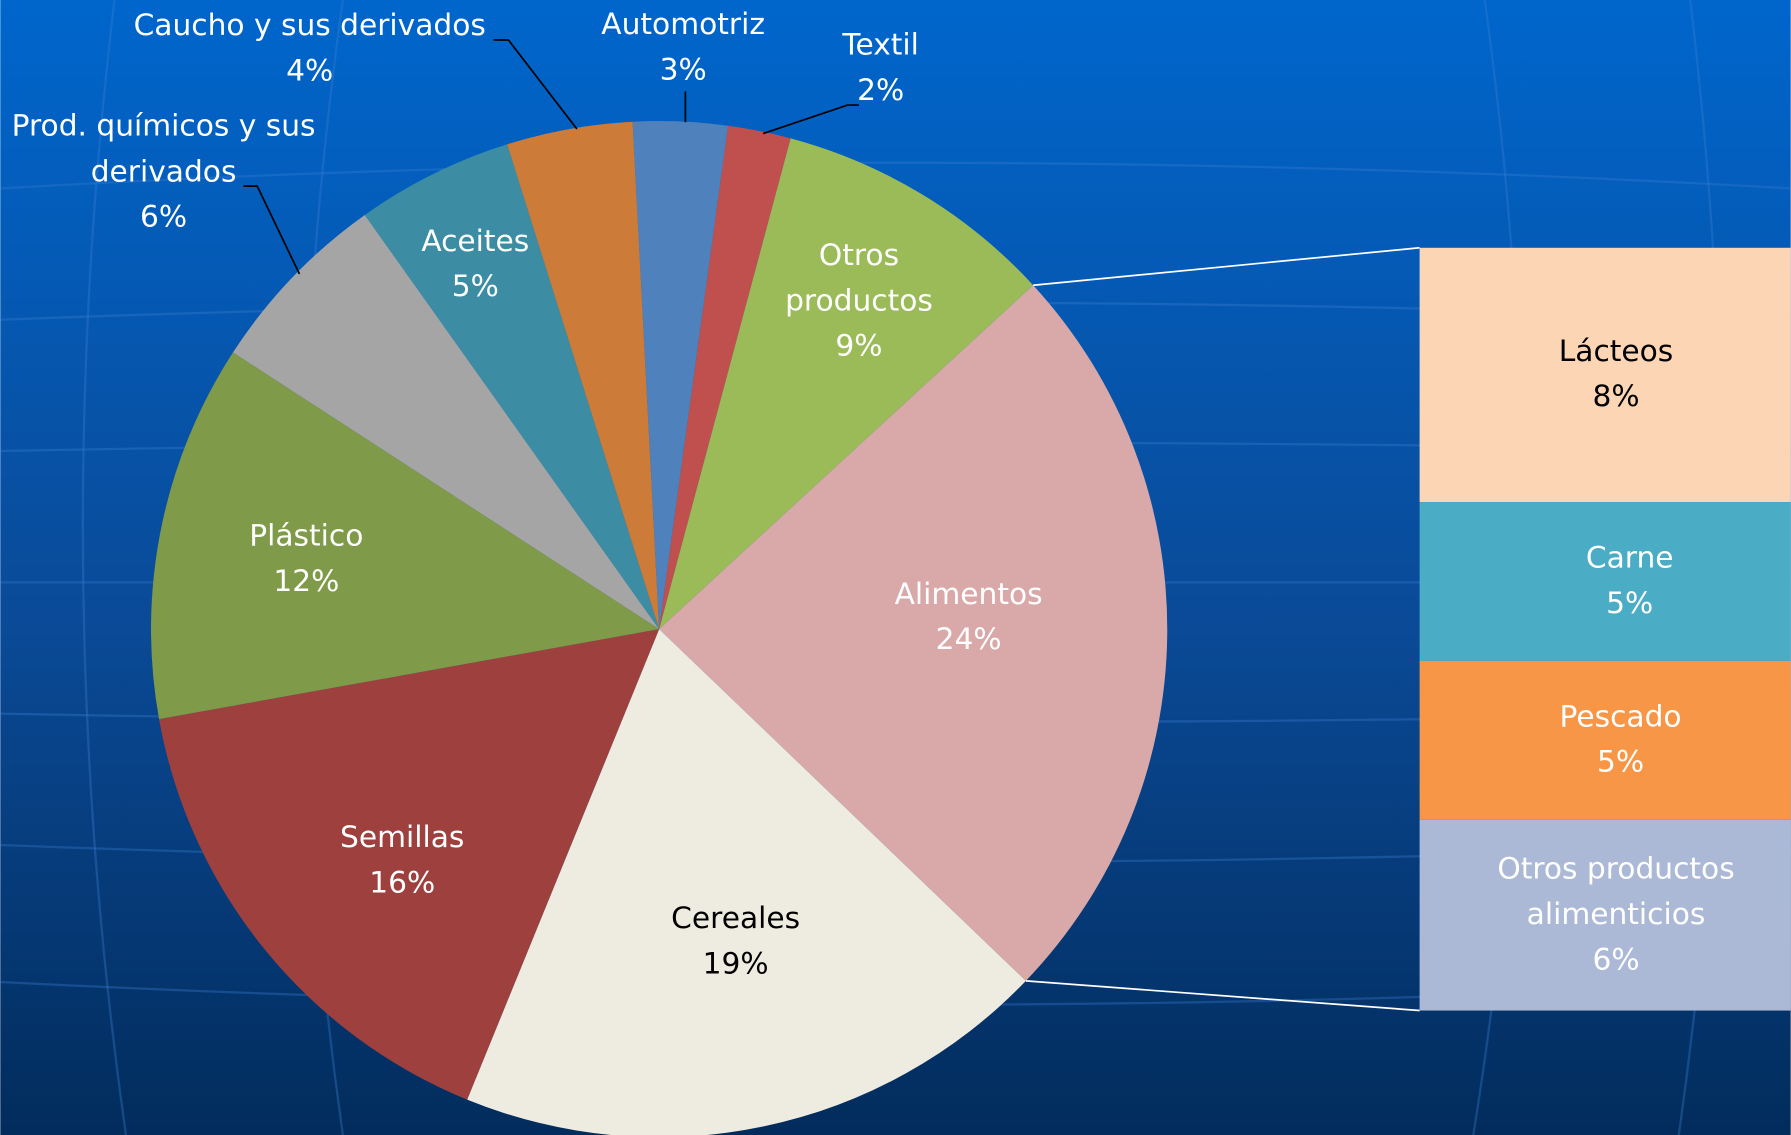 This screenshot has height=1135, width=1791. Describe the element at coordinates (1616, 350) in the screenshot. I see `slice-label: Lácteos` at that location.